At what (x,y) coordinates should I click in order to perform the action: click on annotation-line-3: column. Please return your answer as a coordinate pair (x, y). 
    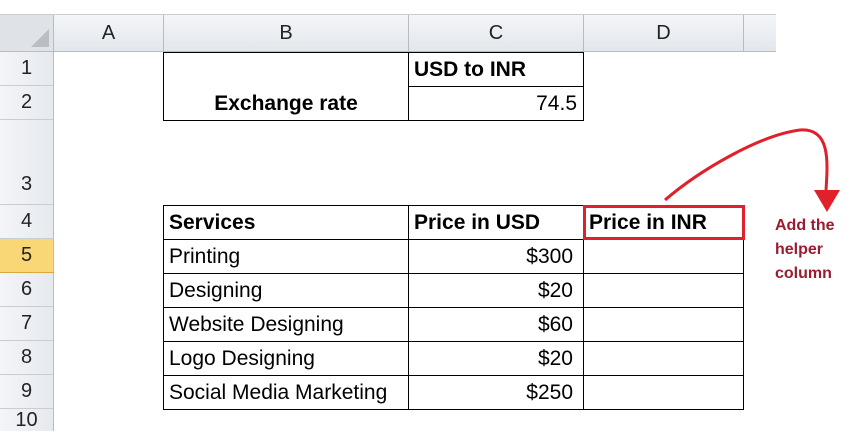
    Looking at the image, I should click on (816, 274).